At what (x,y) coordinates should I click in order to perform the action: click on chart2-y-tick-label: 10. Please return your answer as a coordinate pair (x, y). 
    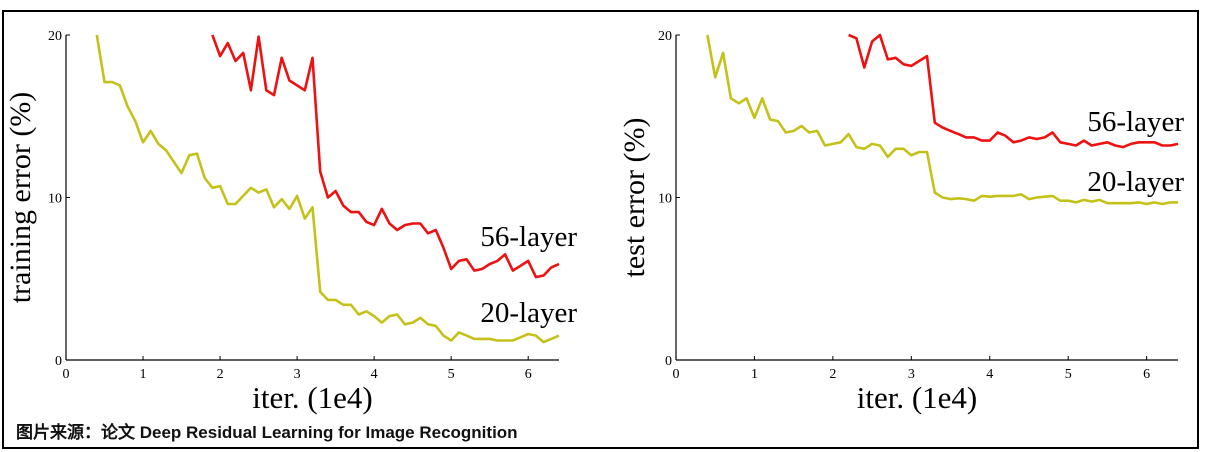
    Looking at the image, I should click on (665, 199).